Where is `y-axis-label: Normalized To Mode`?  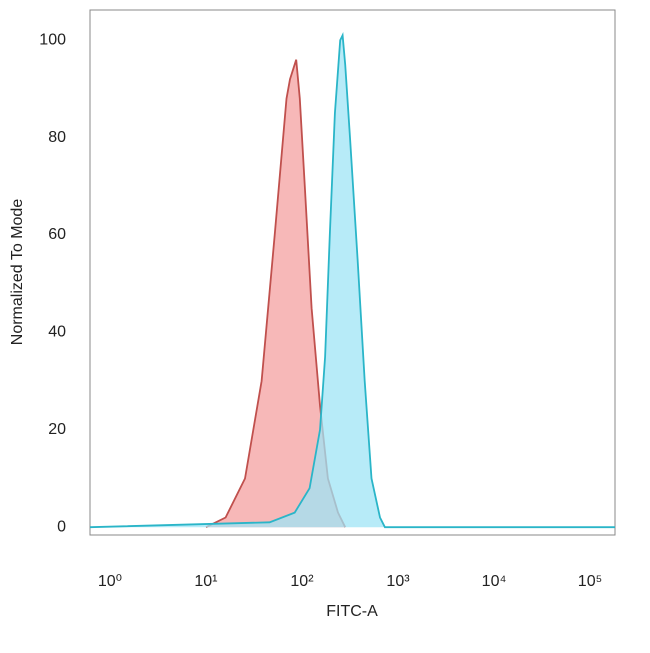
y-axis-label: Normalized To Mode is located at coordinates (17, 272).